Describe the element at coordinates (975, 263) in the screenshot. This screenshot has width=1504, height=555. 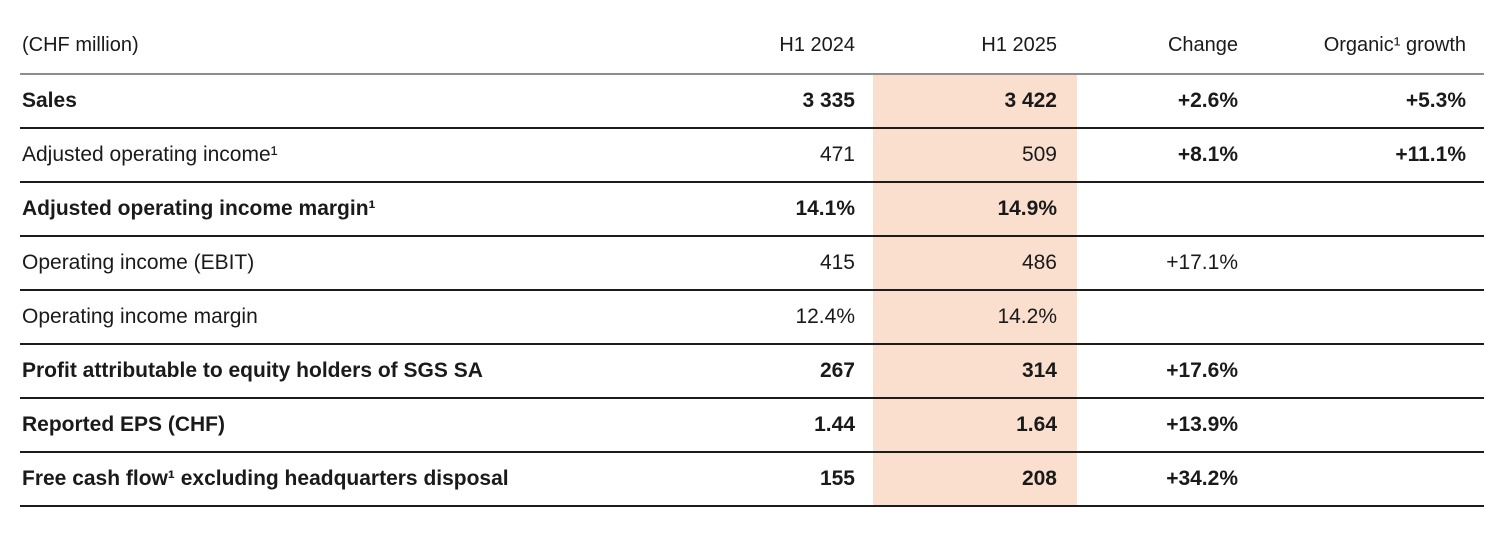
I see `cell-h1-2025: 486` at that location.